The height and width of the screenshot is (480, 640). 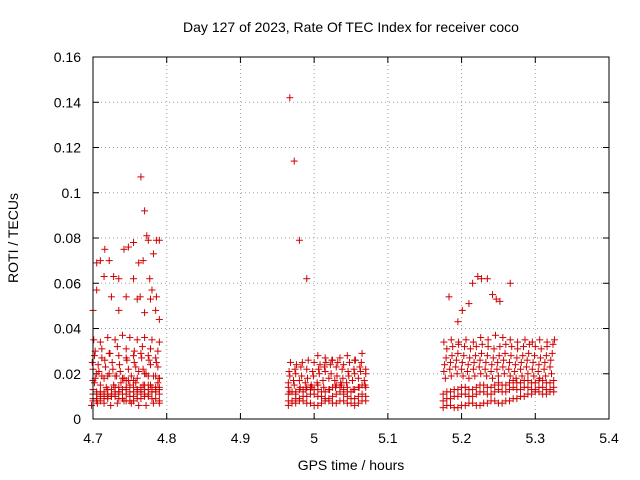 What do you see at coordinates (241, 438) in the screenshot?
I see `x-tick-label: 4.9` at bounding box center [241, 438].